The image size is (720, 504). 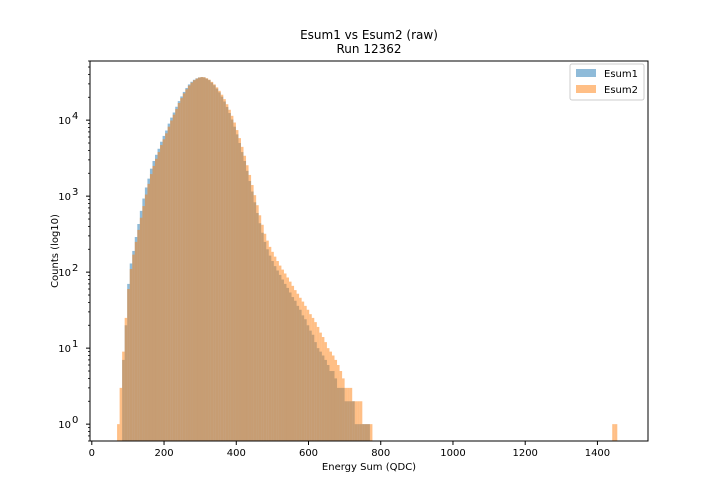 I want to click on x-tick-label: 1400, so click(x=597, y=453).